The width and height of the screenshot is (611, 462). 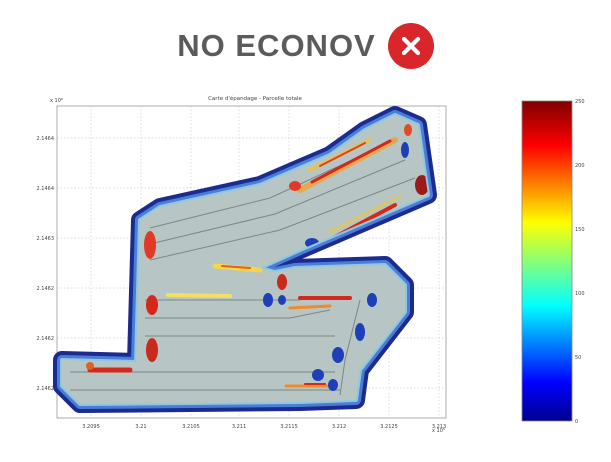 I want to click on x-tick-label: 3.213, so click(x=439, y=427).